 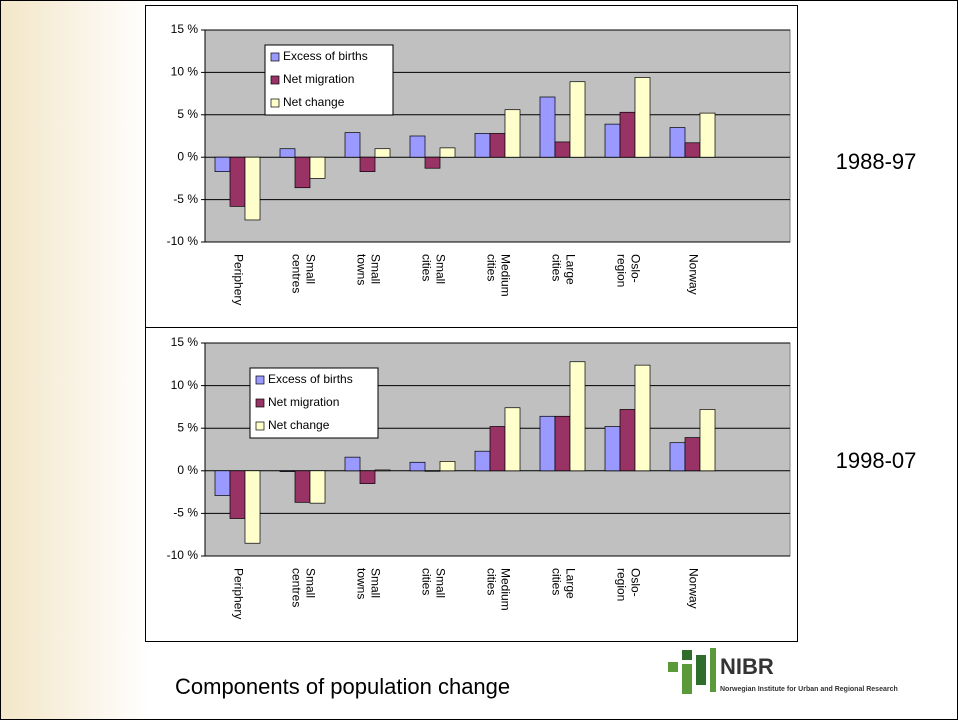 What do you see at coordinates (876, 460) in the screenshot?
I see `period-label: 1998-07` at bounding box center [876, 460].